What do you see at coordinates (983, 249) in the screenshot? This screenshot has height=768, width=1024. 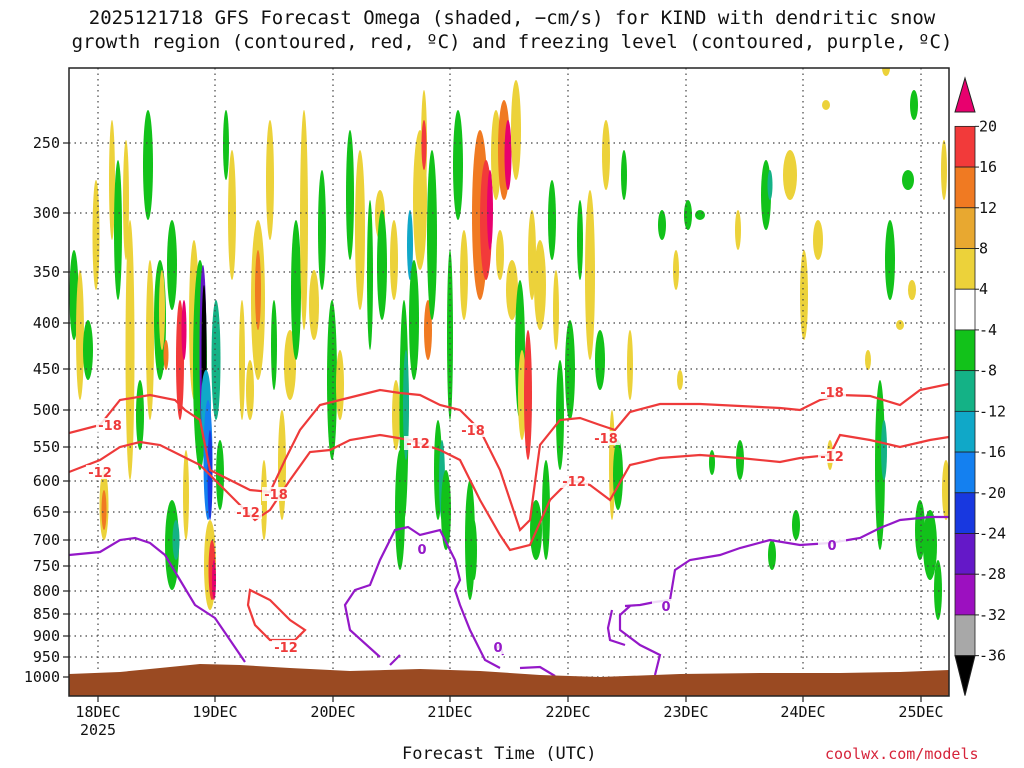 I see `colorbar-label: 8` at bounding box center [983, 249].